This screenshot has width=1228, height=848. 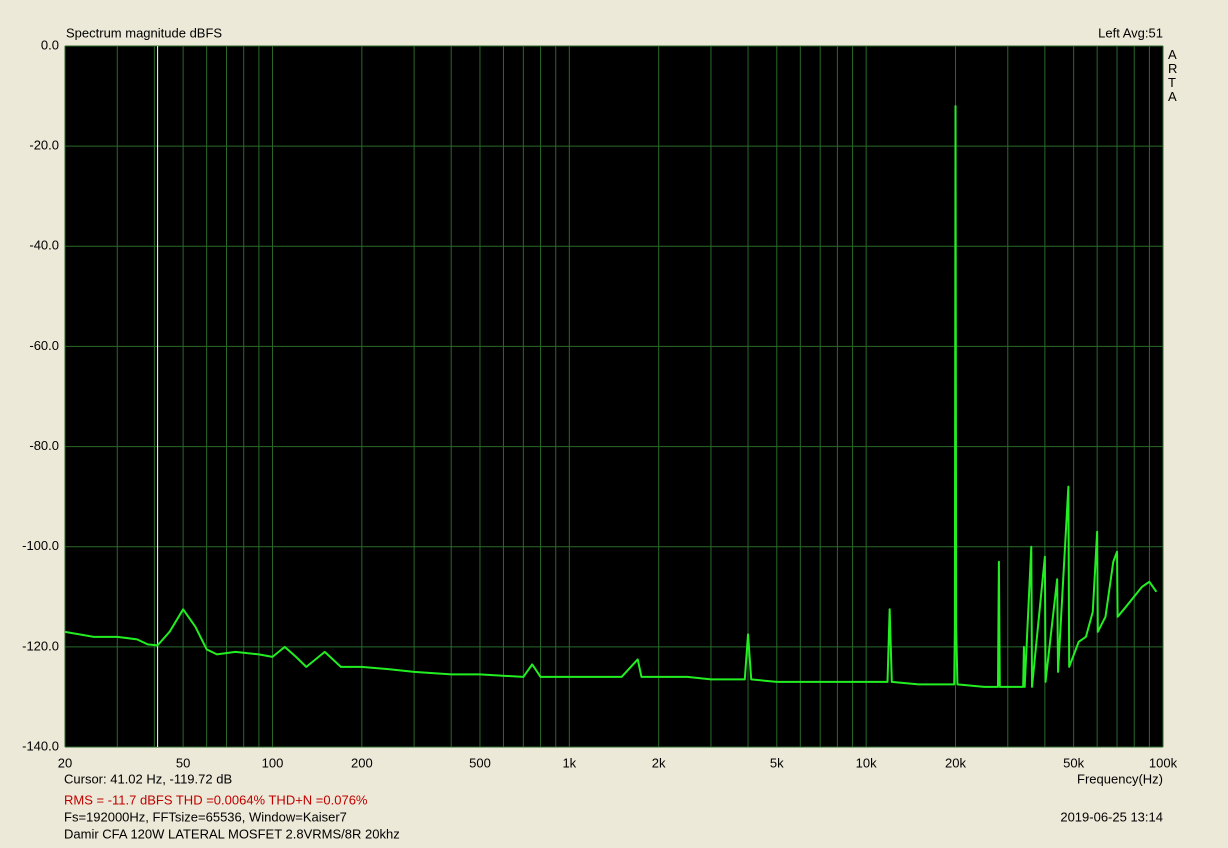 I want to click on x-axis-label: Frequency(Hz), so click(x=1120, y=778).